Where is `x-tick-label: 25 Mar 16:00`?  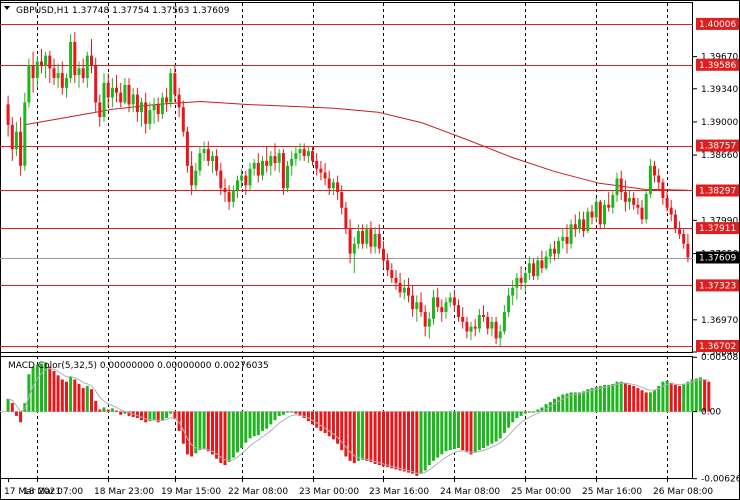
x-tick-label: 25 Mar 16:00 is located at coordinates (612, 492).